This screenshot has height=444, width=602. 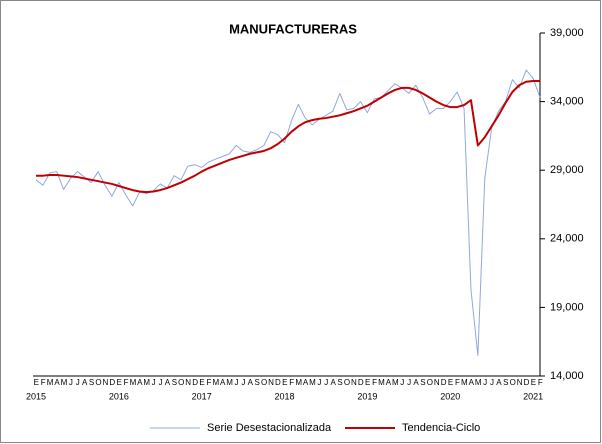 I want to click on y-tick-label: 39,000, so click(x=567, y=33).